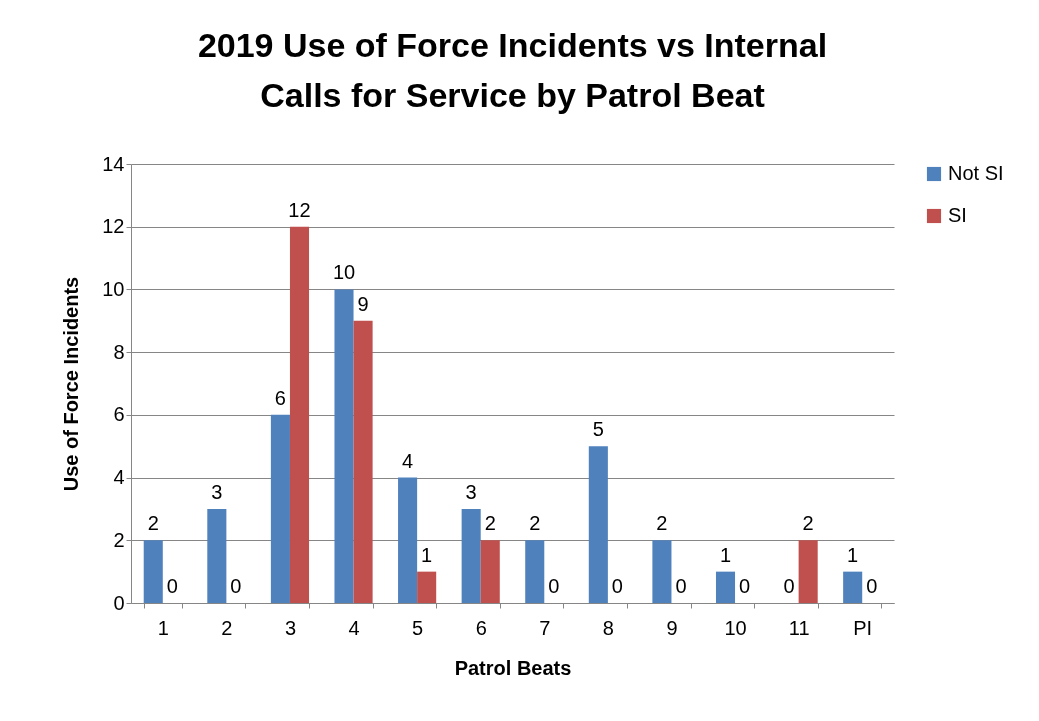  I want to click on x-axis-title: Patrol Beats, so click(513, 667).